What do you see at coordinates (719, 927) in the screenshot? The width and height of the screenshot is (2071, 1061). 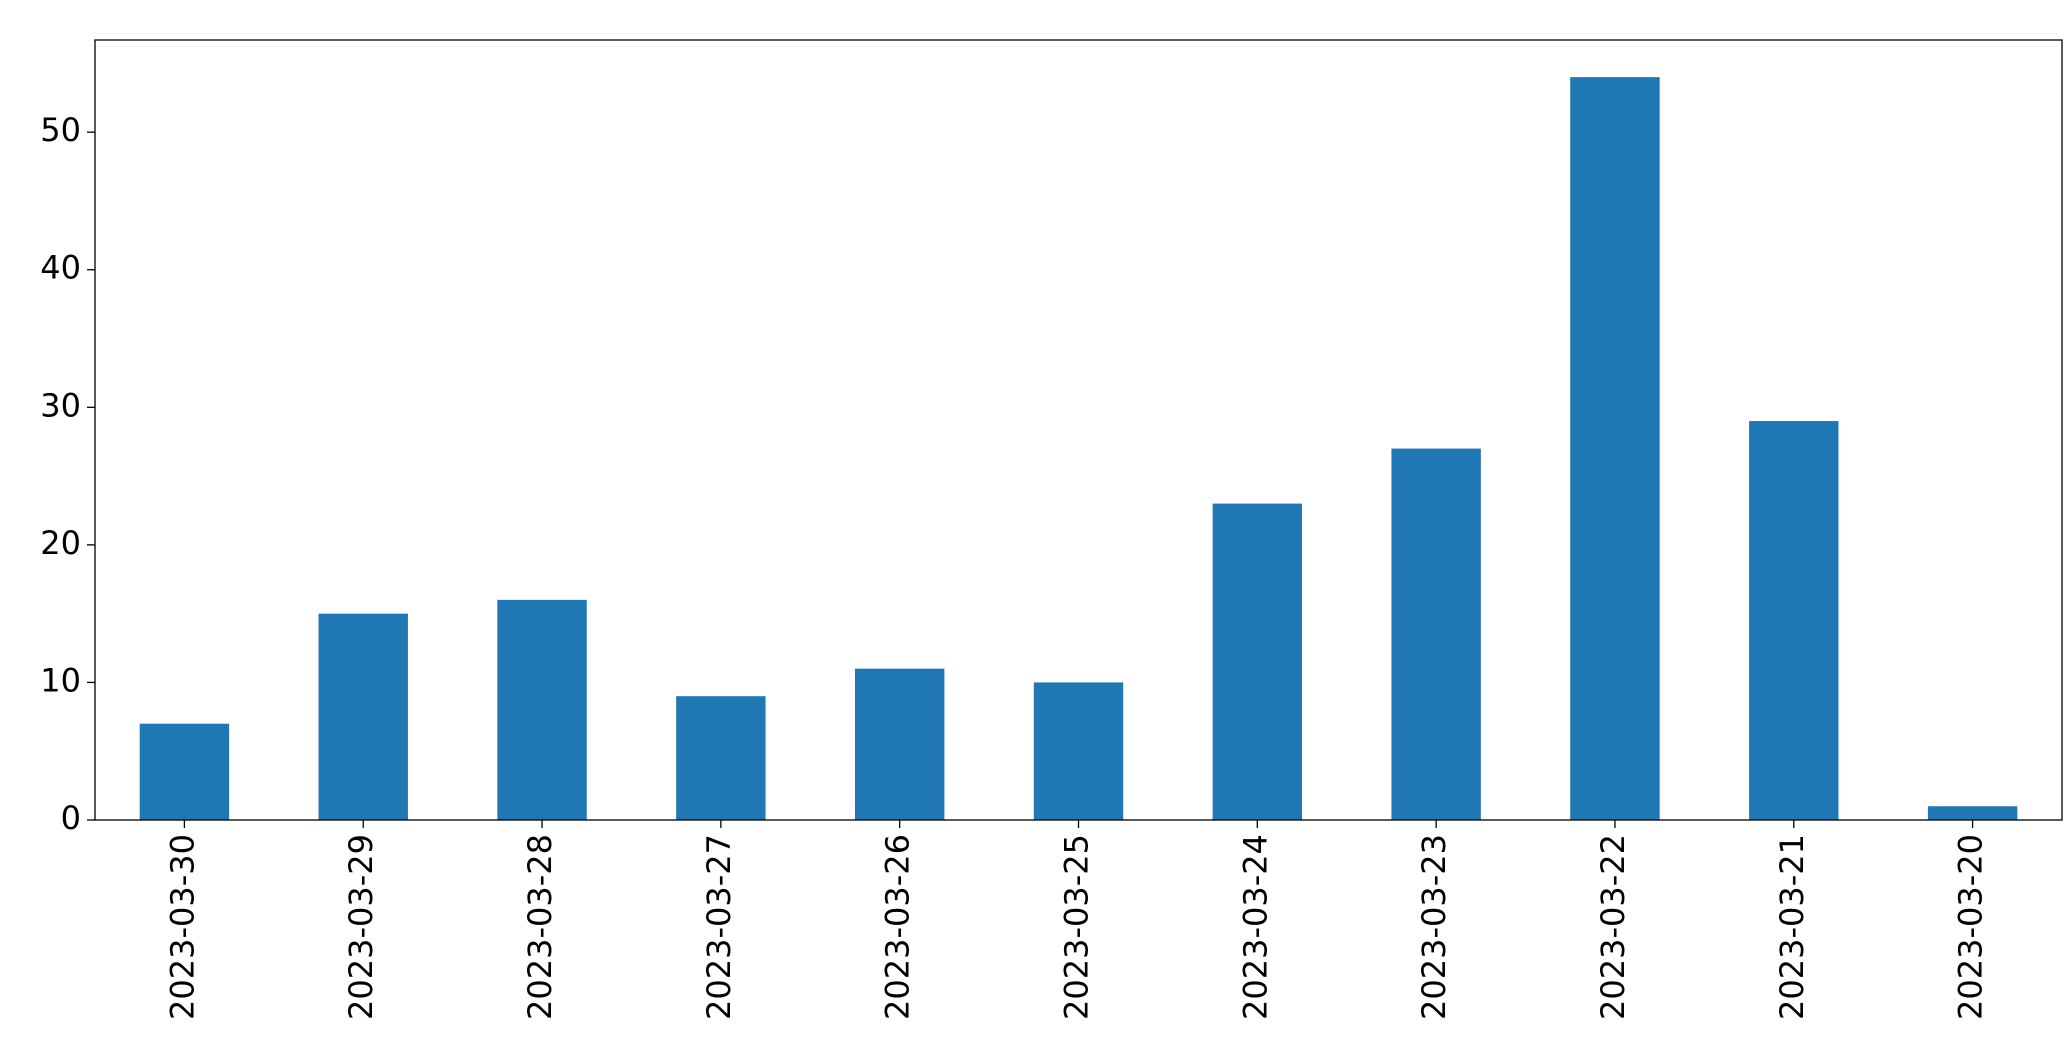 I see `x-tick-label: 2023-03-27` at bounding box center [719, 927].